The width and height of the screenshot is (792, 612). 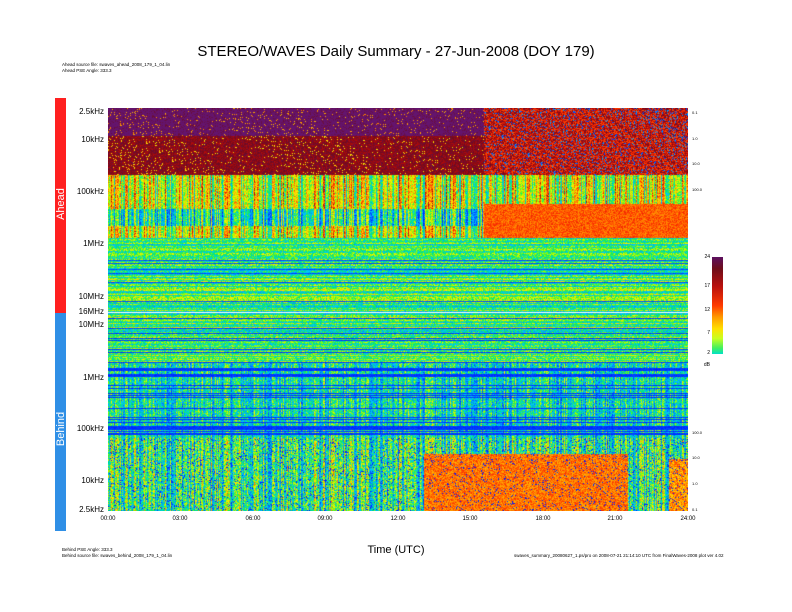 What do you see at coordinates (697, 432) in the screenshot?
I see `right-tick-behind-100.0: 100.0` at bounding box center [697, 432].